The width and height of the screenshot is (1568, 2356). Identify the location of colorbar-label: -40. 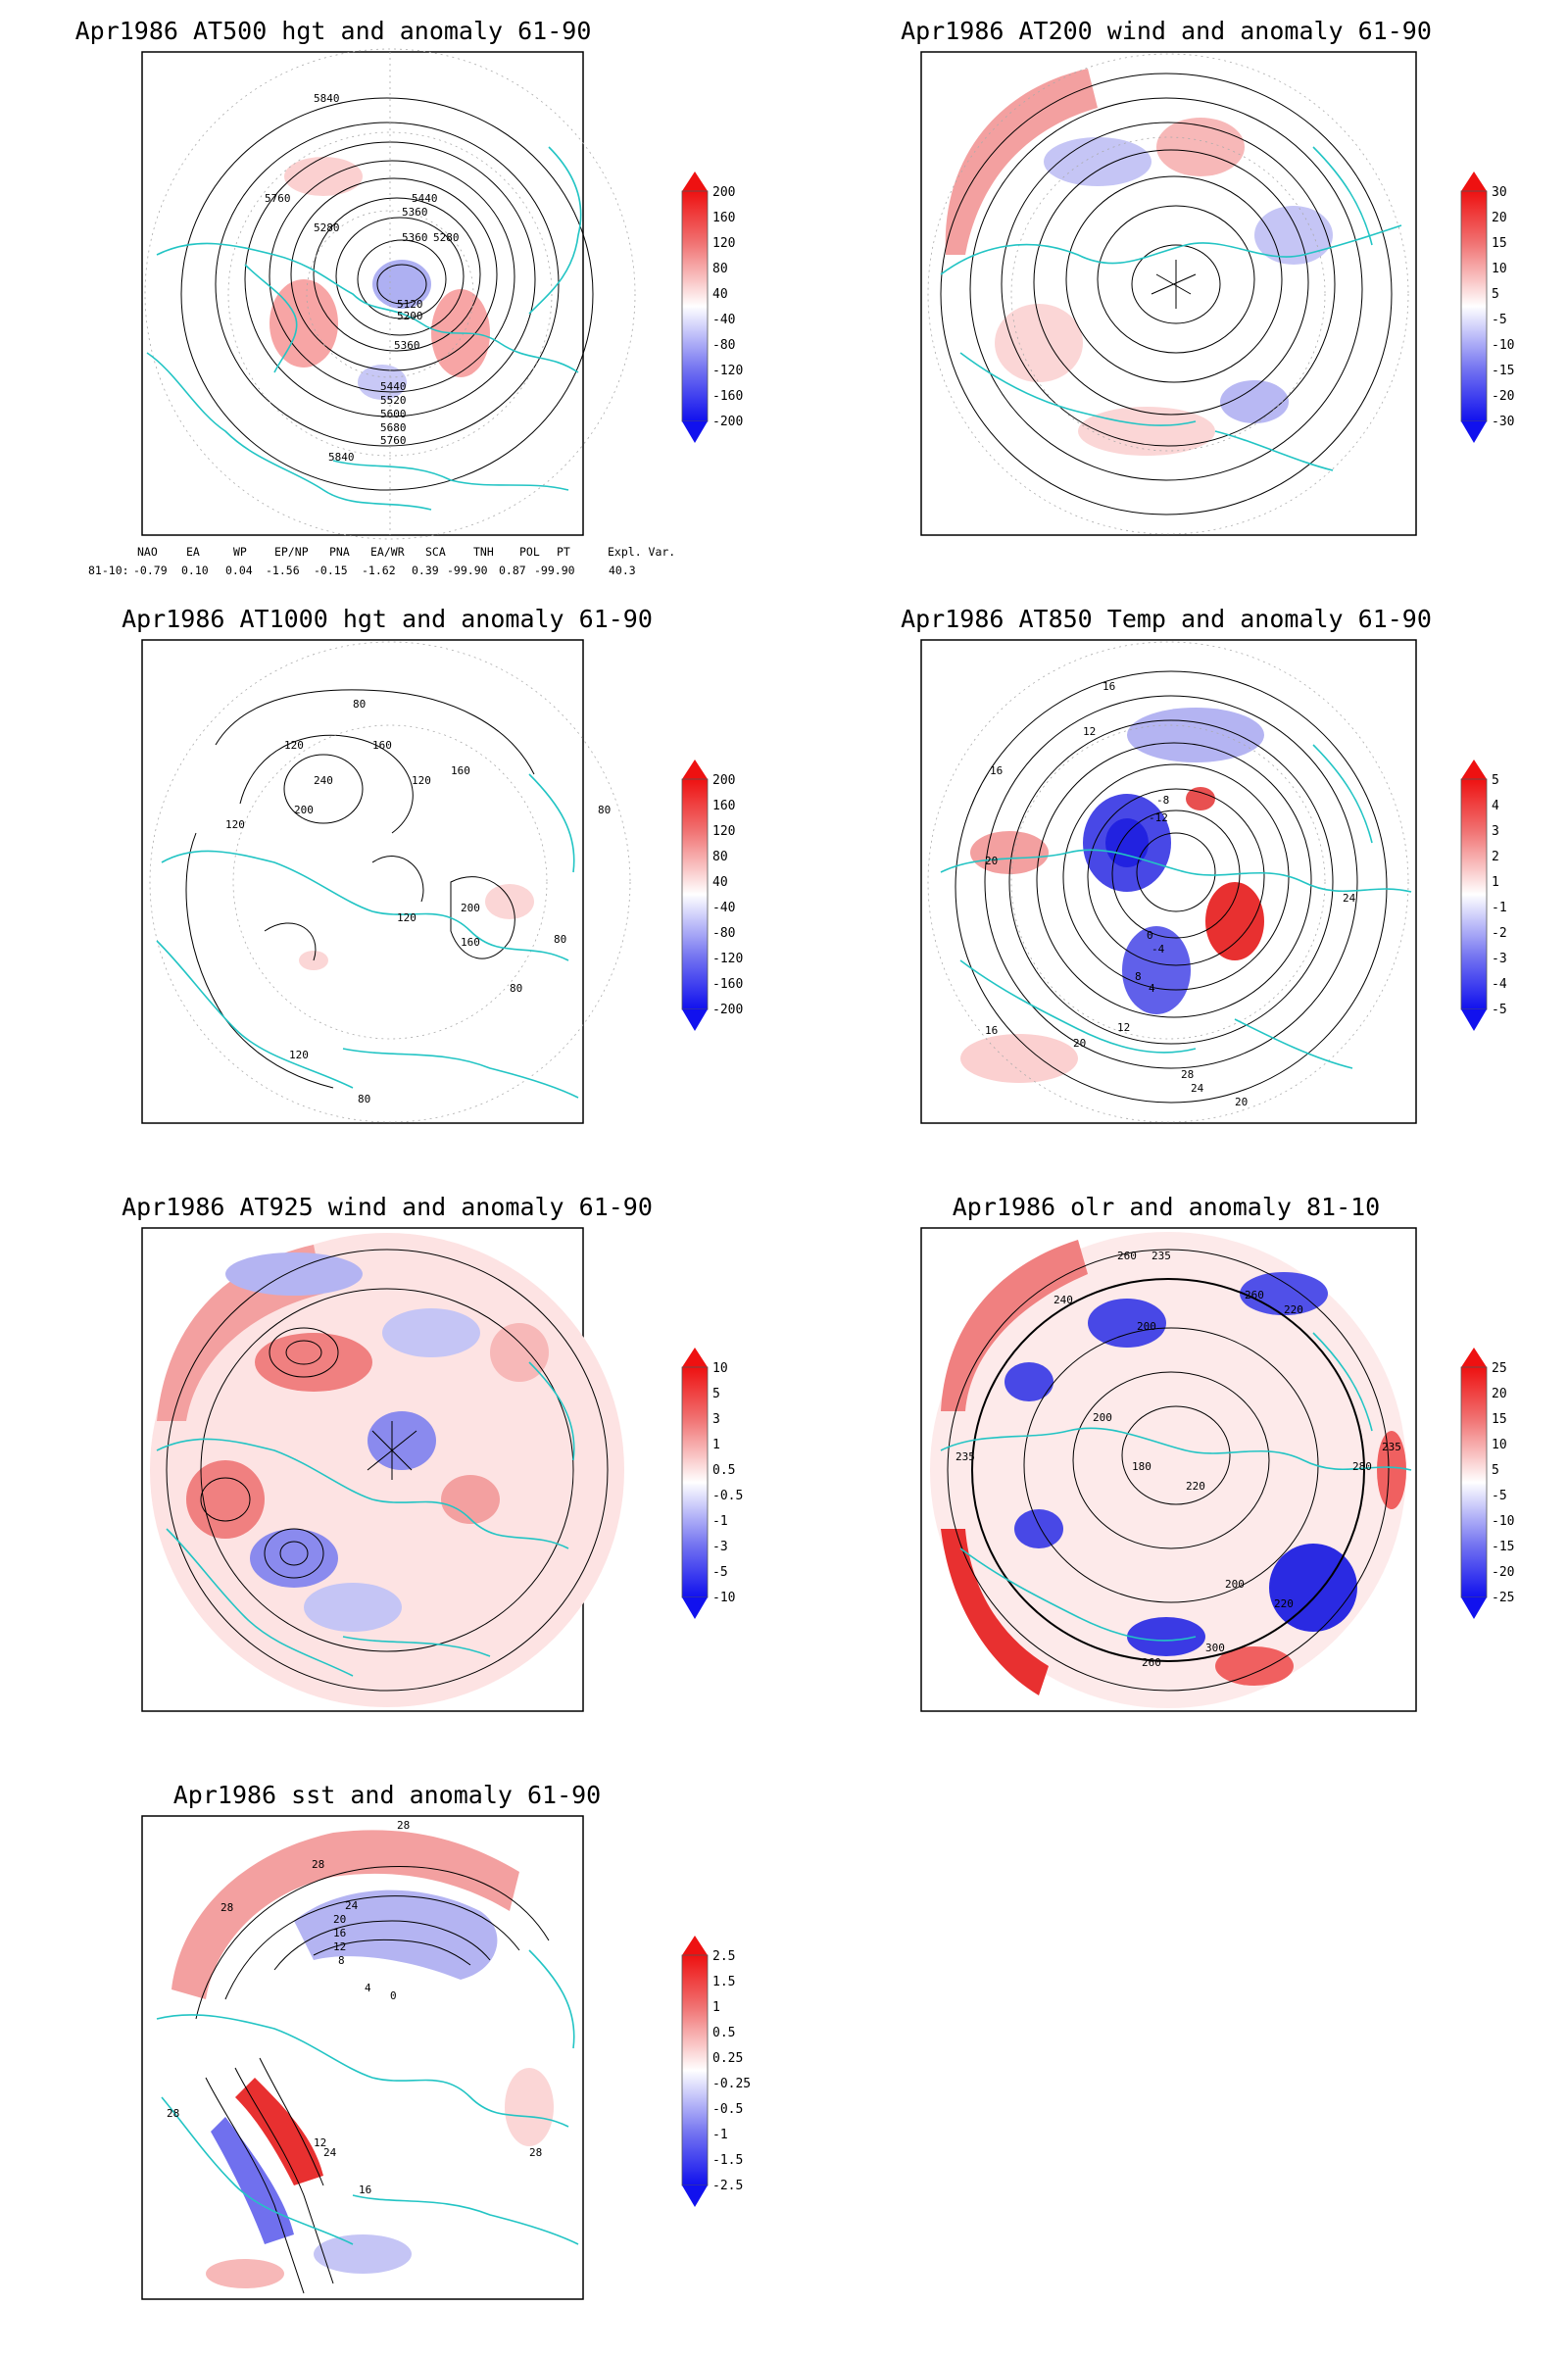
(723, 320).